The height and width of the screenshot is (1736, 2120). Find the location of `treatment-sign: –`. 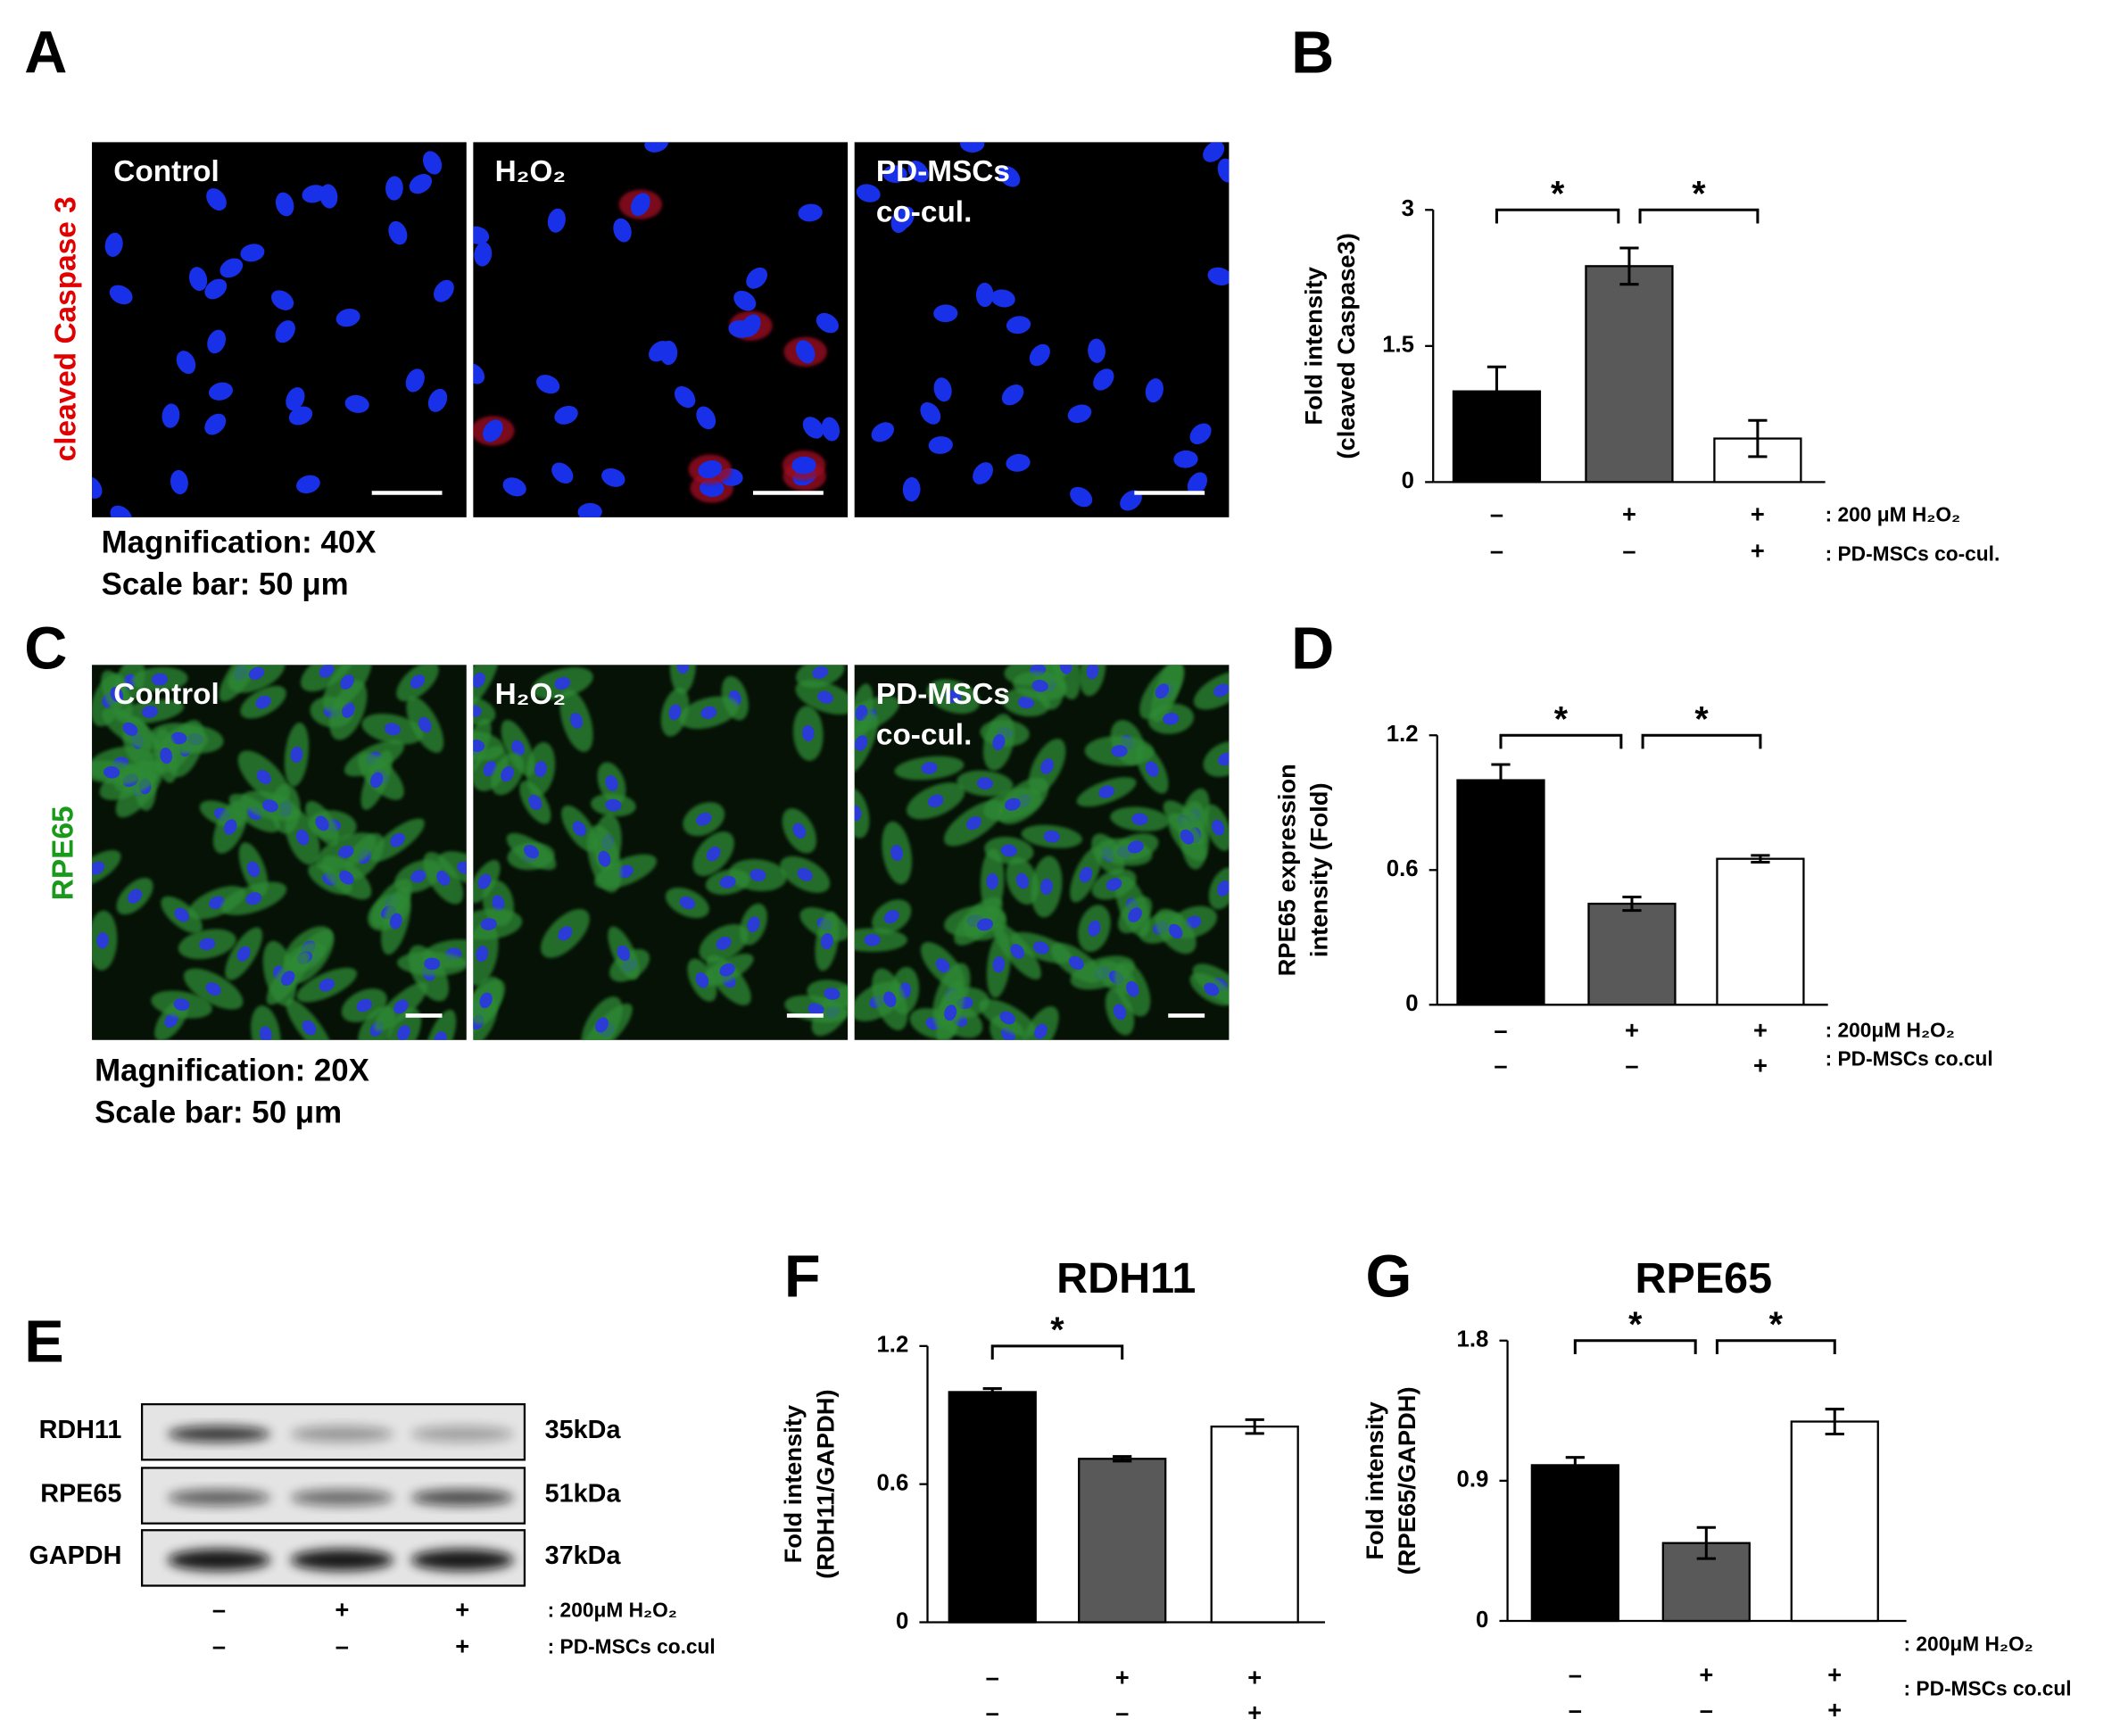

treatment-sign: – is located at coordinates (1631, 1065).